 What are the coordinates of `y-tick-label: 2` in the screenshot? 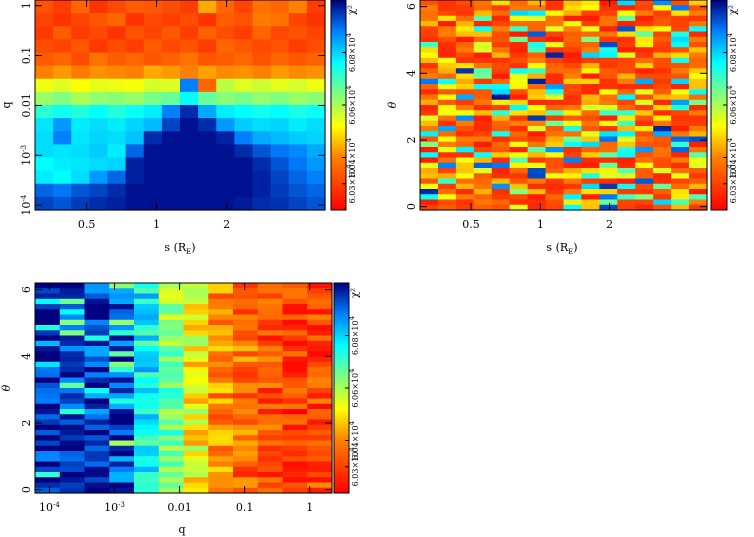 It's located at (26, 423).